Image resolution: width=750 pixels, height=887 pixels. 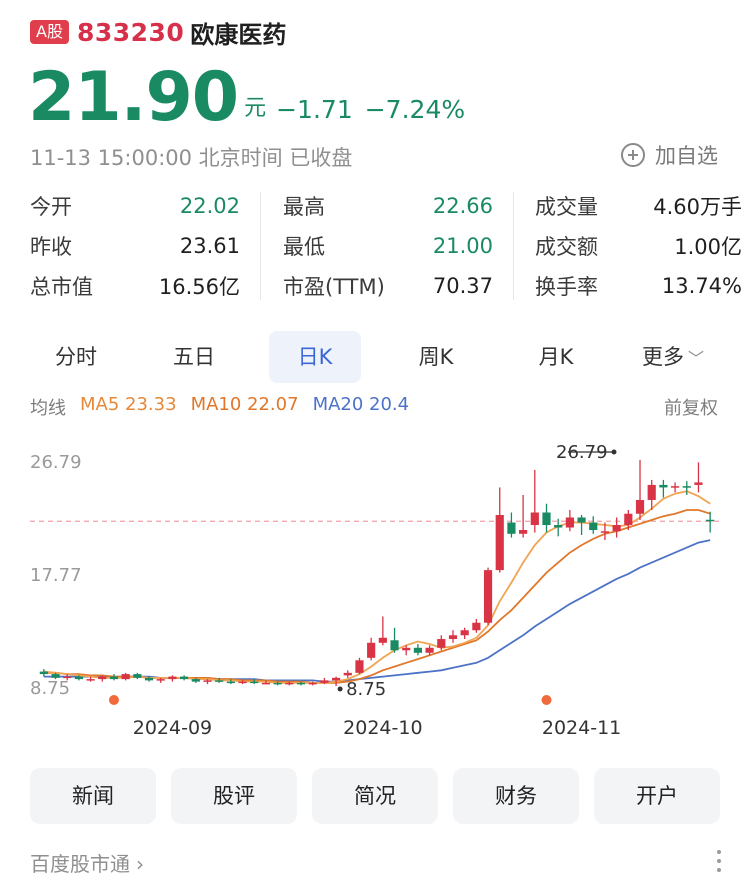 I want to click on price-row: 21.90 元 −1.71 −7.24%, so click(x=246, y=98).